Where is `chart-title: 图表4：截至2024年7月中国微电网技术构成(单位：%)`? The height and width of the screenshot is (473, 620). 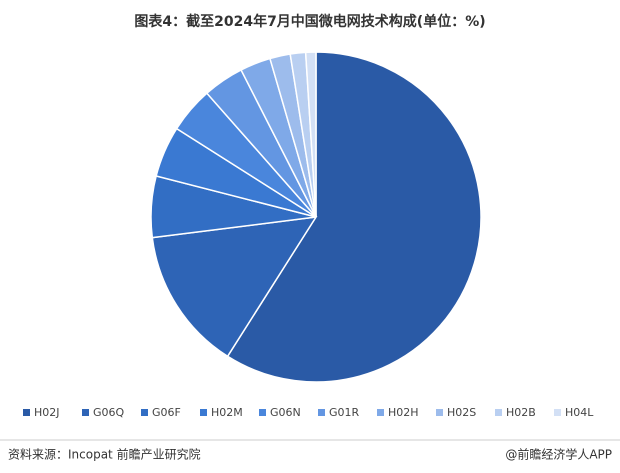 chart-title: 图表4：截至2024年7月中国微电网技术构成(单位：%) is located at coordinates (309, 21).